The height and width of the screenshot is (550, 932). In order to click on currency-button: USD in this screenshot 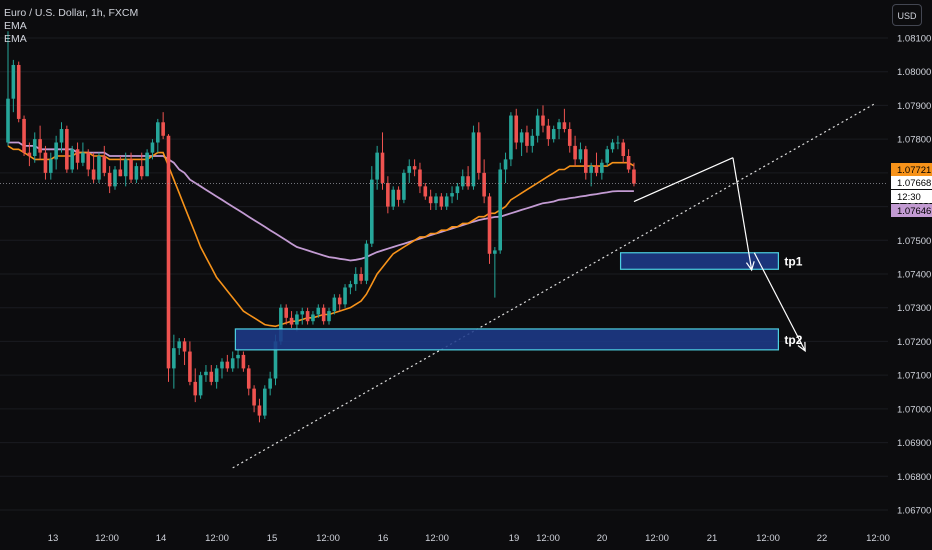, I will do `click(907, 15)`.